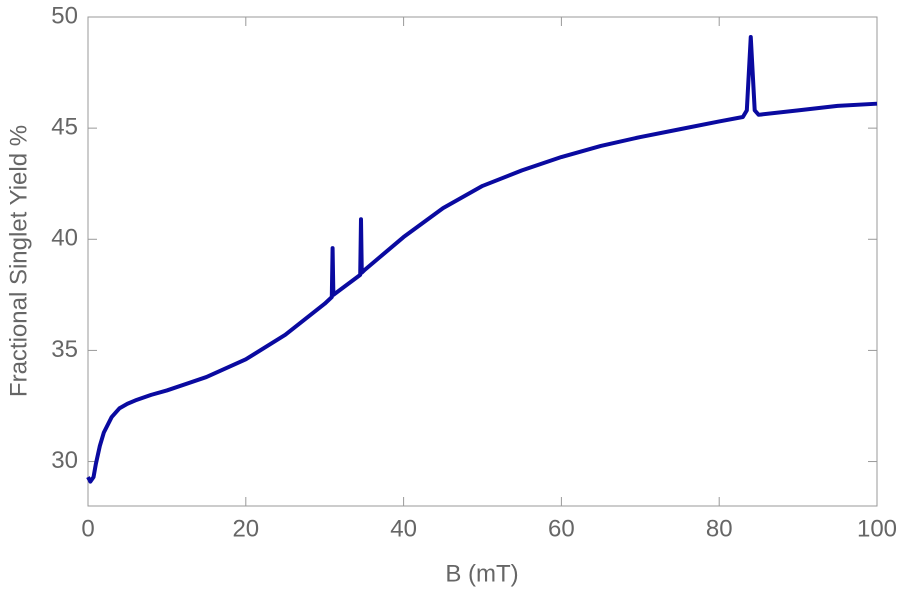 Image resolution: width=900 pixels, height=591 pixels. Describe the element at coordinates (87, 528) in the screenshot. I see `x-tick-label: 0` at that location.